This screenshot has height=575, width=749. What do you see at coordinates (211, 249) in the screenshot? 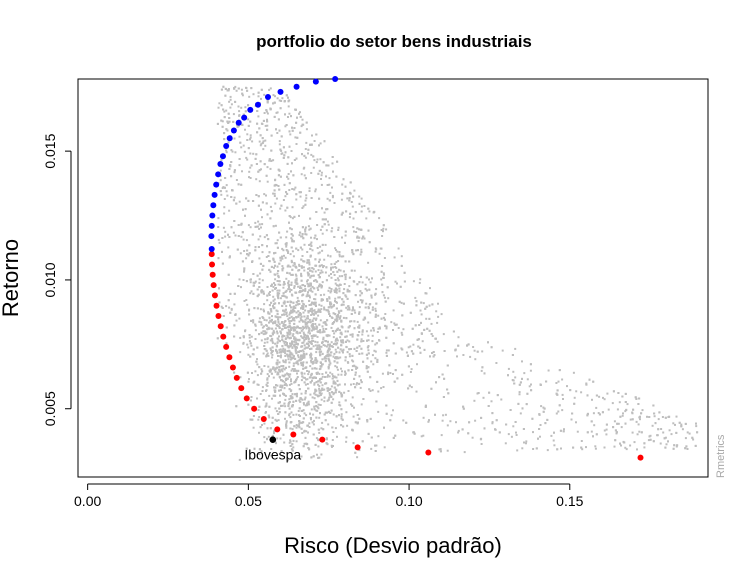
I see `efficient-frontier-point` at bounding box center [211, 249].